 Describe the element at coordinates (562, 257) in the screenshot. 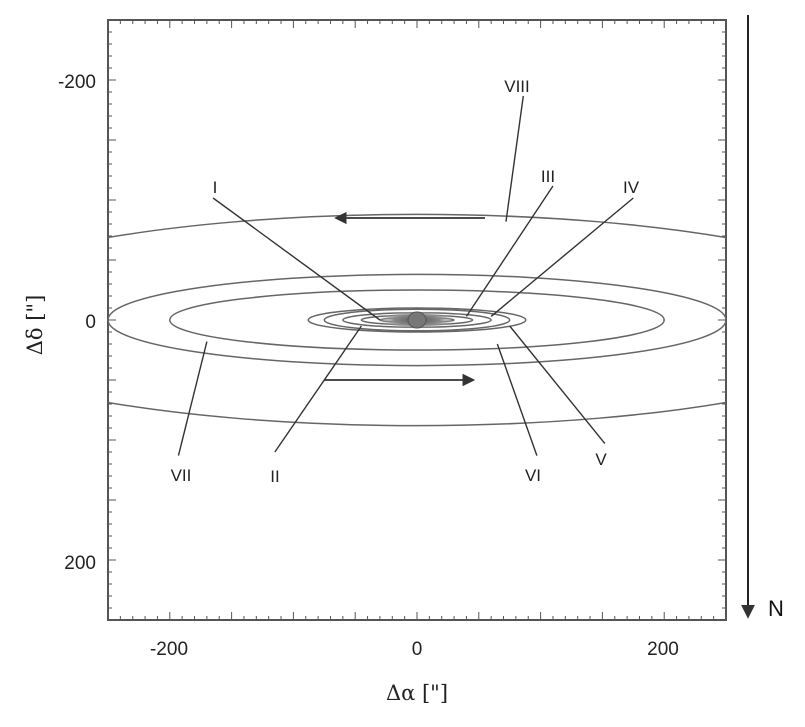

I see `leader-iv` at that location.